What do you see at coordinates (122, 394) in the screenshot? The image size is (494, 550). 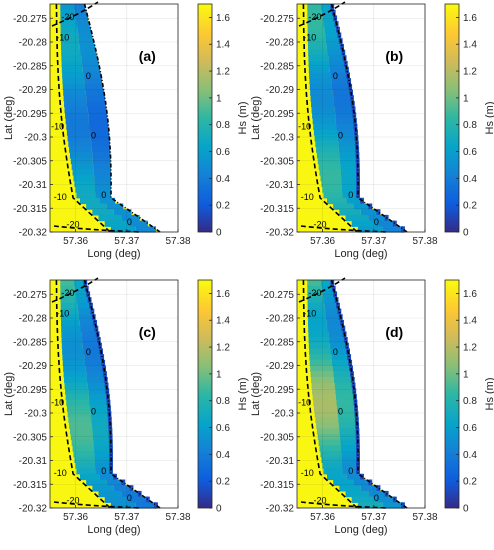 I see `contour-zero` at bounding box center [122, 394].